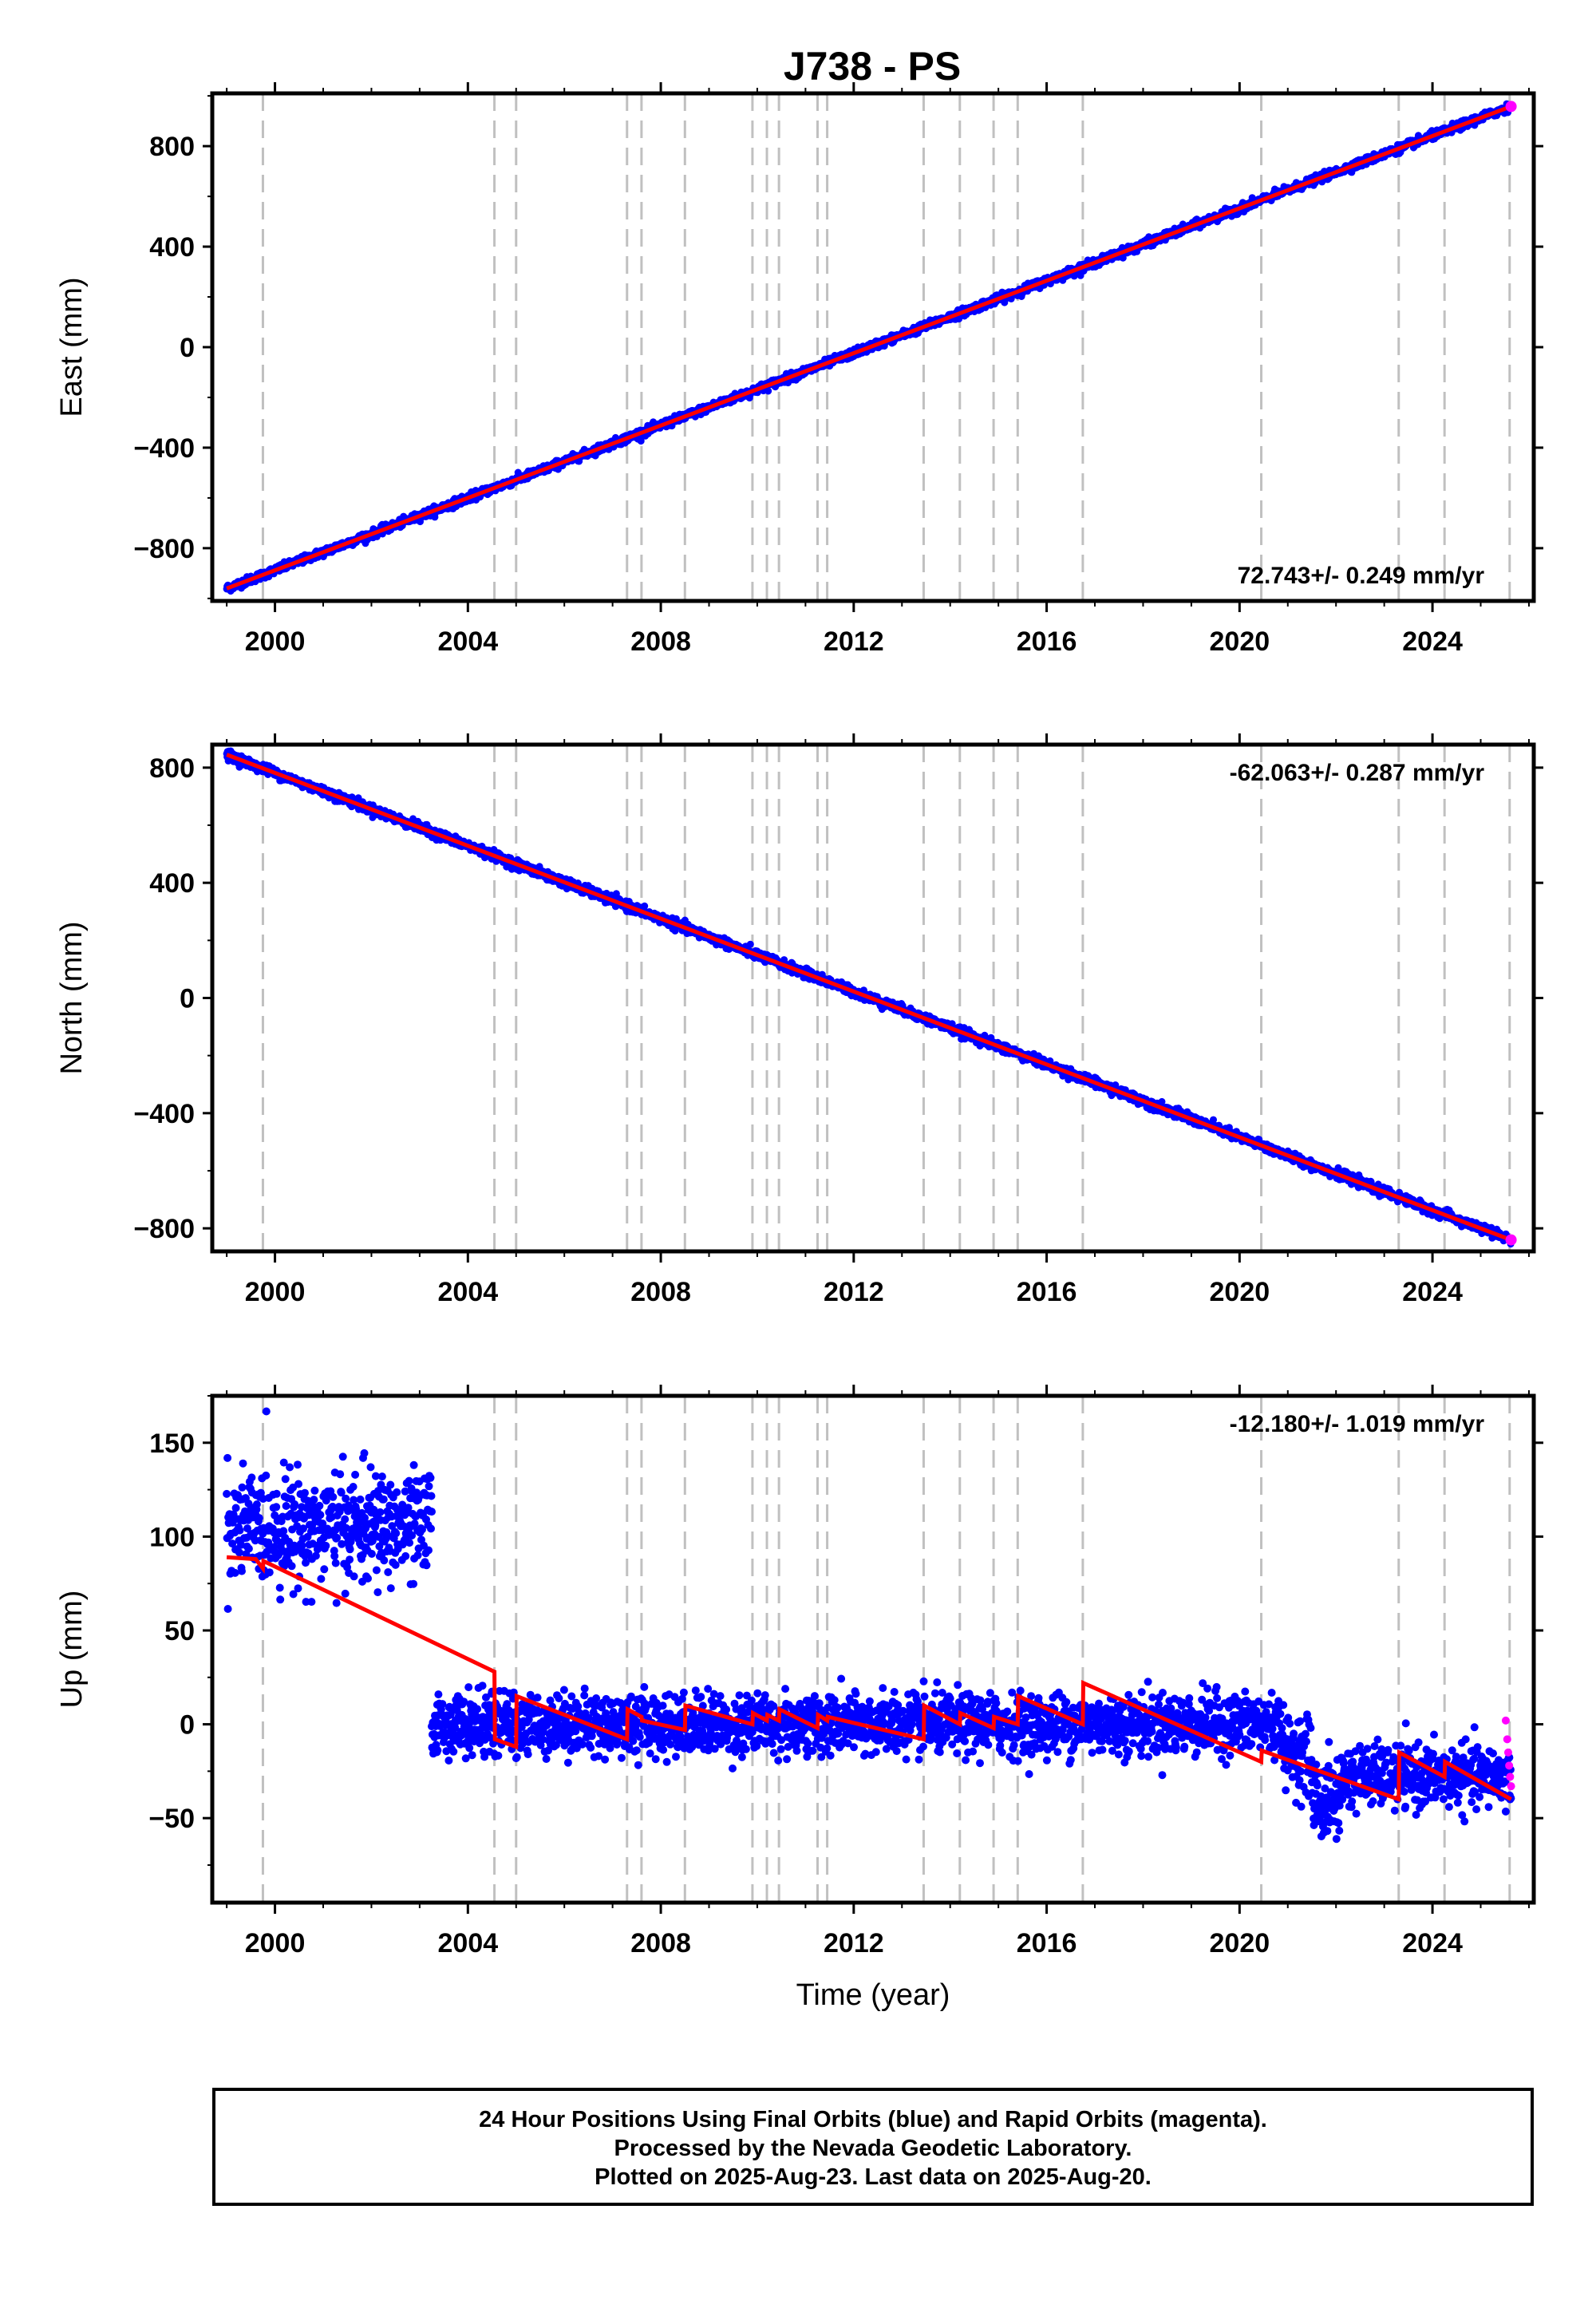  What do you see at coordinates (1240, 641) in the screenshot?
I see `x-tick-label: 2020` at bounding box center [1240, 641].